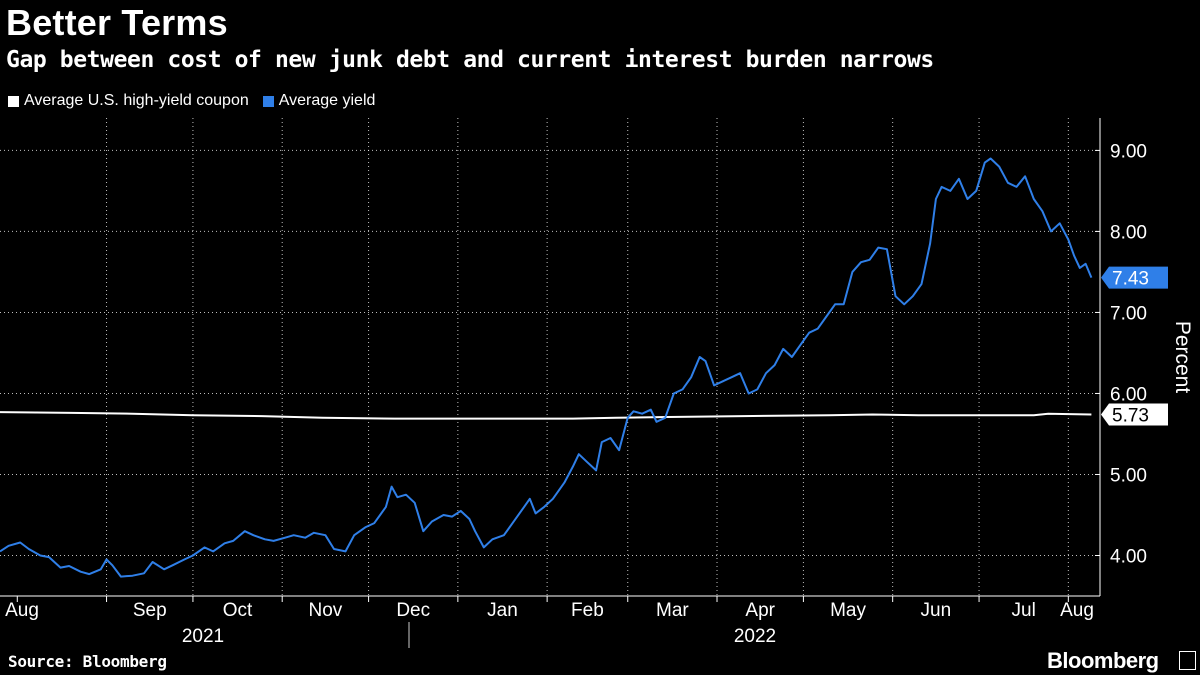 The width and height of the screenshot is (1200, 675). Describe the element at coordinates (13, 101) in the screenshot. I see `legend-swatch-coupon` at that location.